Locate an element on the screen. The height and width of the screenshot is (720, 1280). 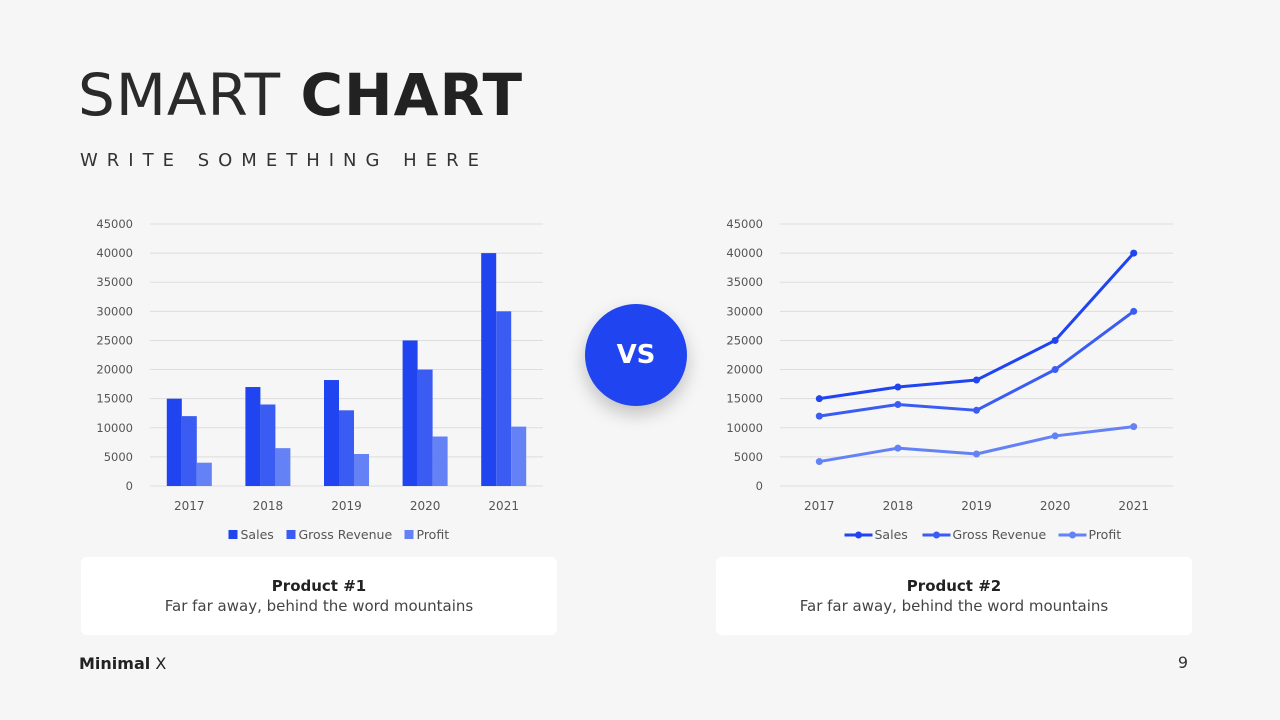
product-card-title: Product #2 is located at coordinates (954, 586).